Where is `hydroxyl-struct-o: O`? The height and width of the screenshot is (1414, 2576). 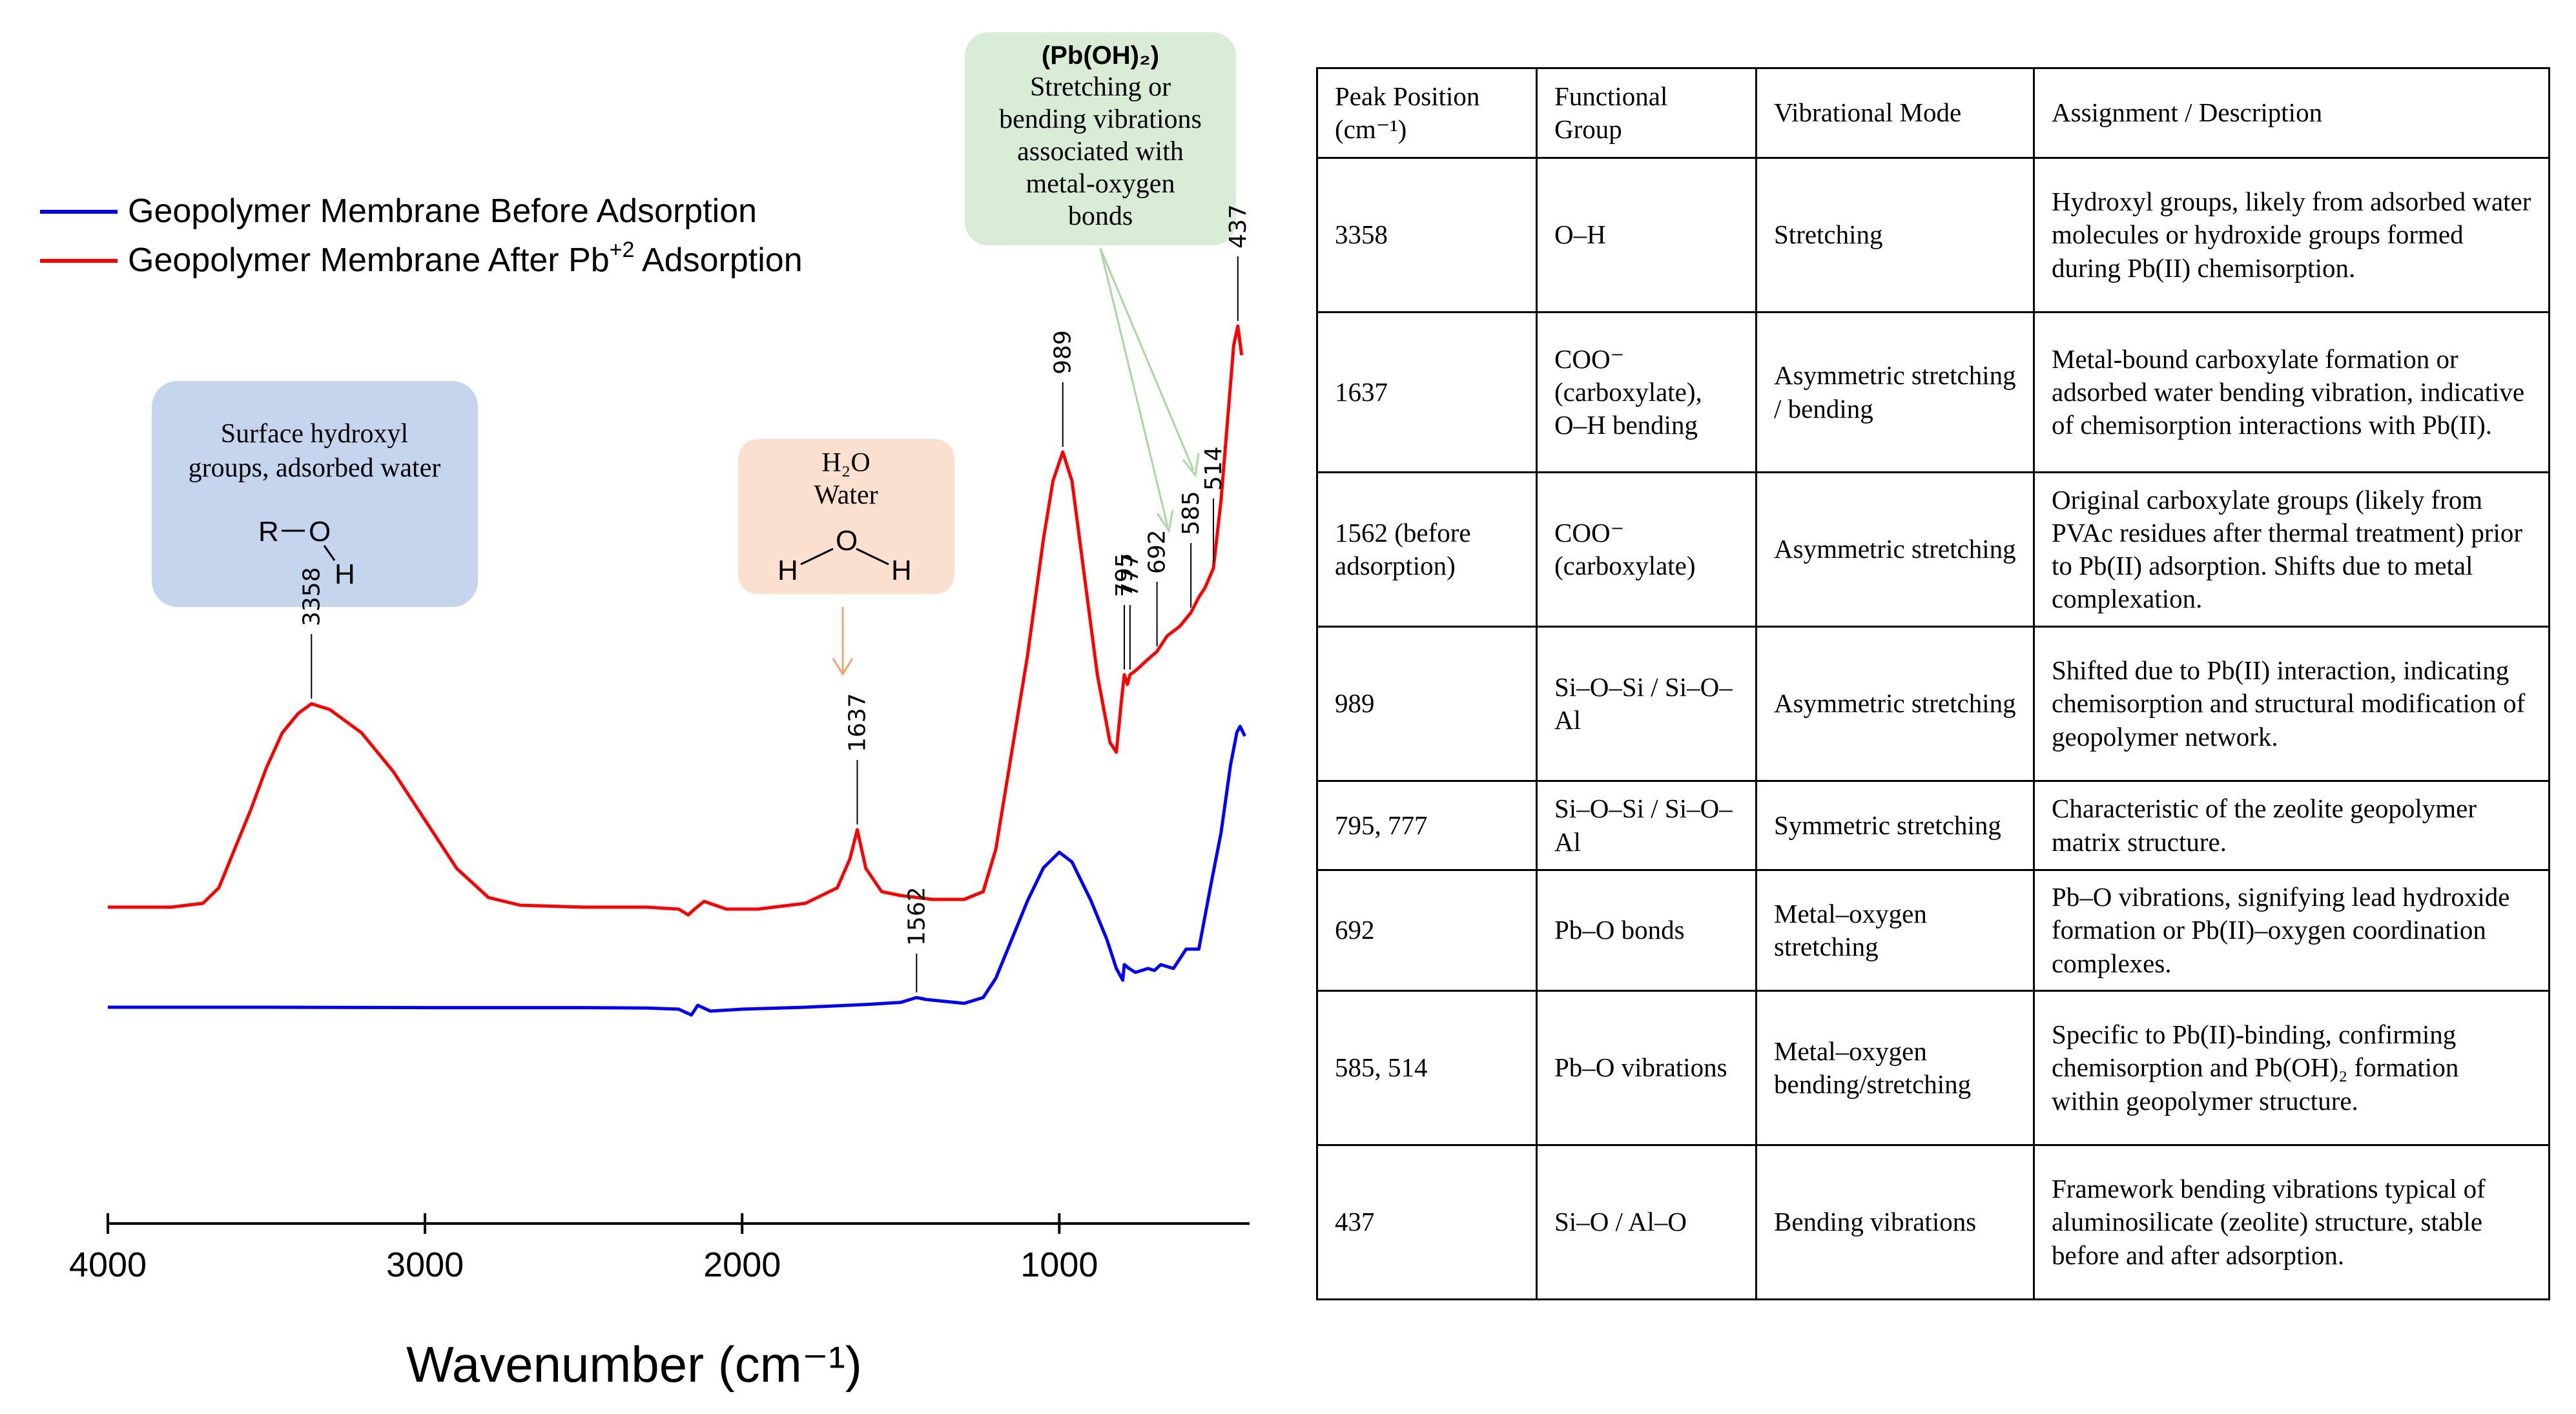
hydroxyl-struct-o: O is located at coordinates (320, 532).